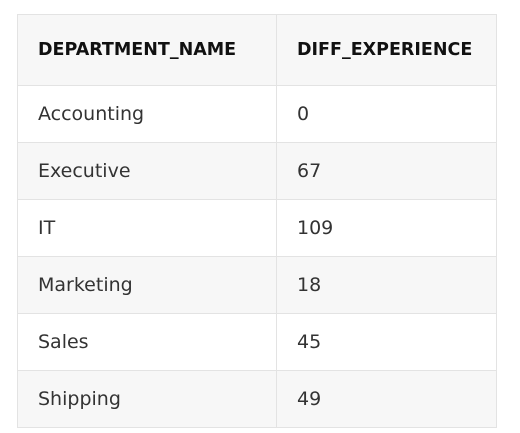 The height and width of the screenshot is (433, 520). Describe the element at coordinates (386, 228) in the screenshot. I see `diff-experience-cell: 109` at that location.